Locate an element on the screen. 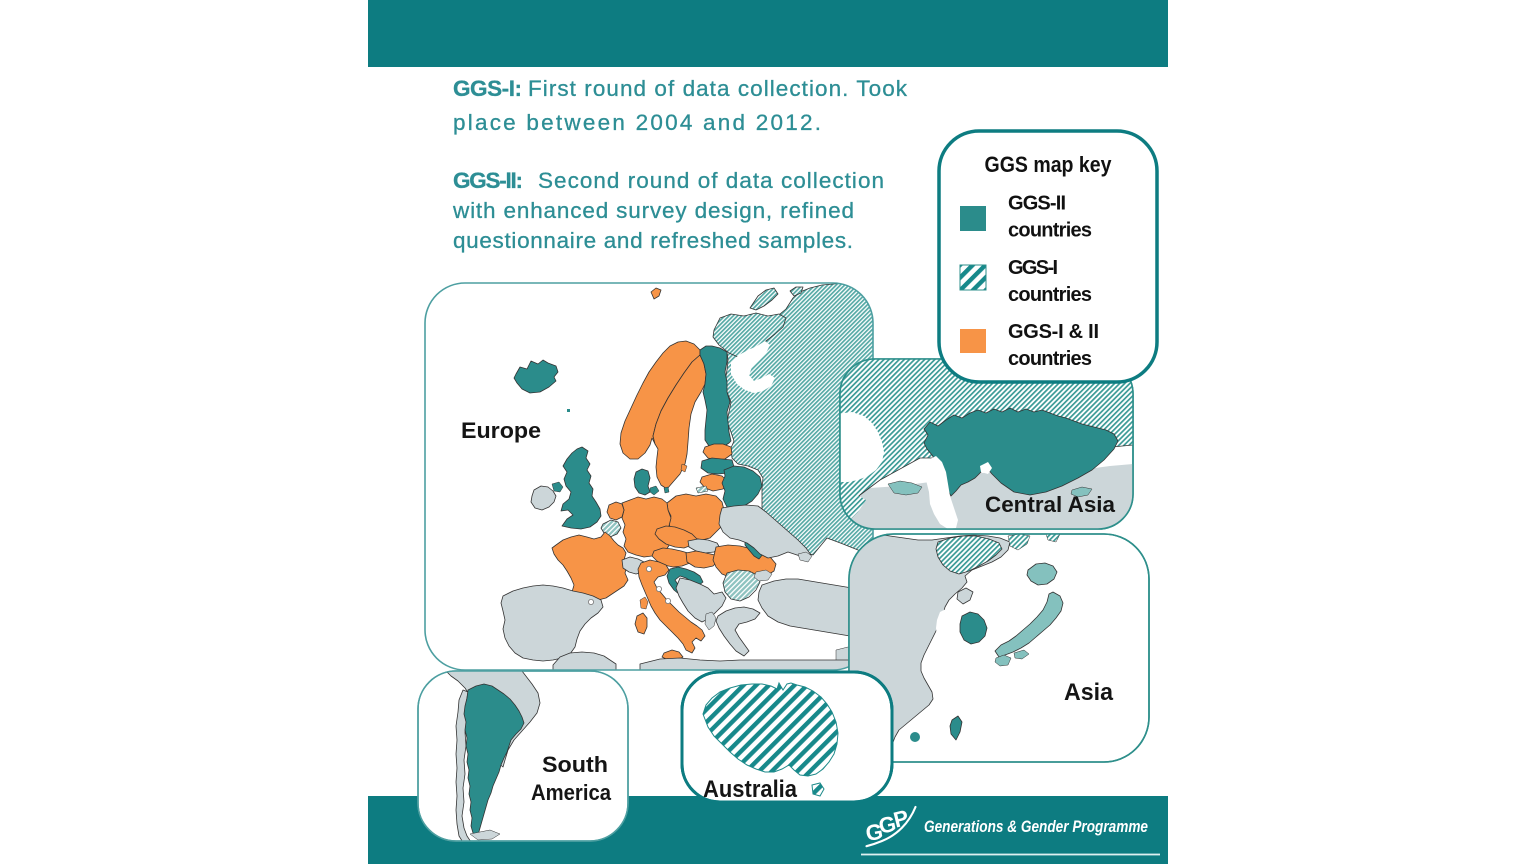 This screenshot has width=1536, height=864. svg-text:Second round of data collectio: Second round of data collection is located at coordinates (711, 180).